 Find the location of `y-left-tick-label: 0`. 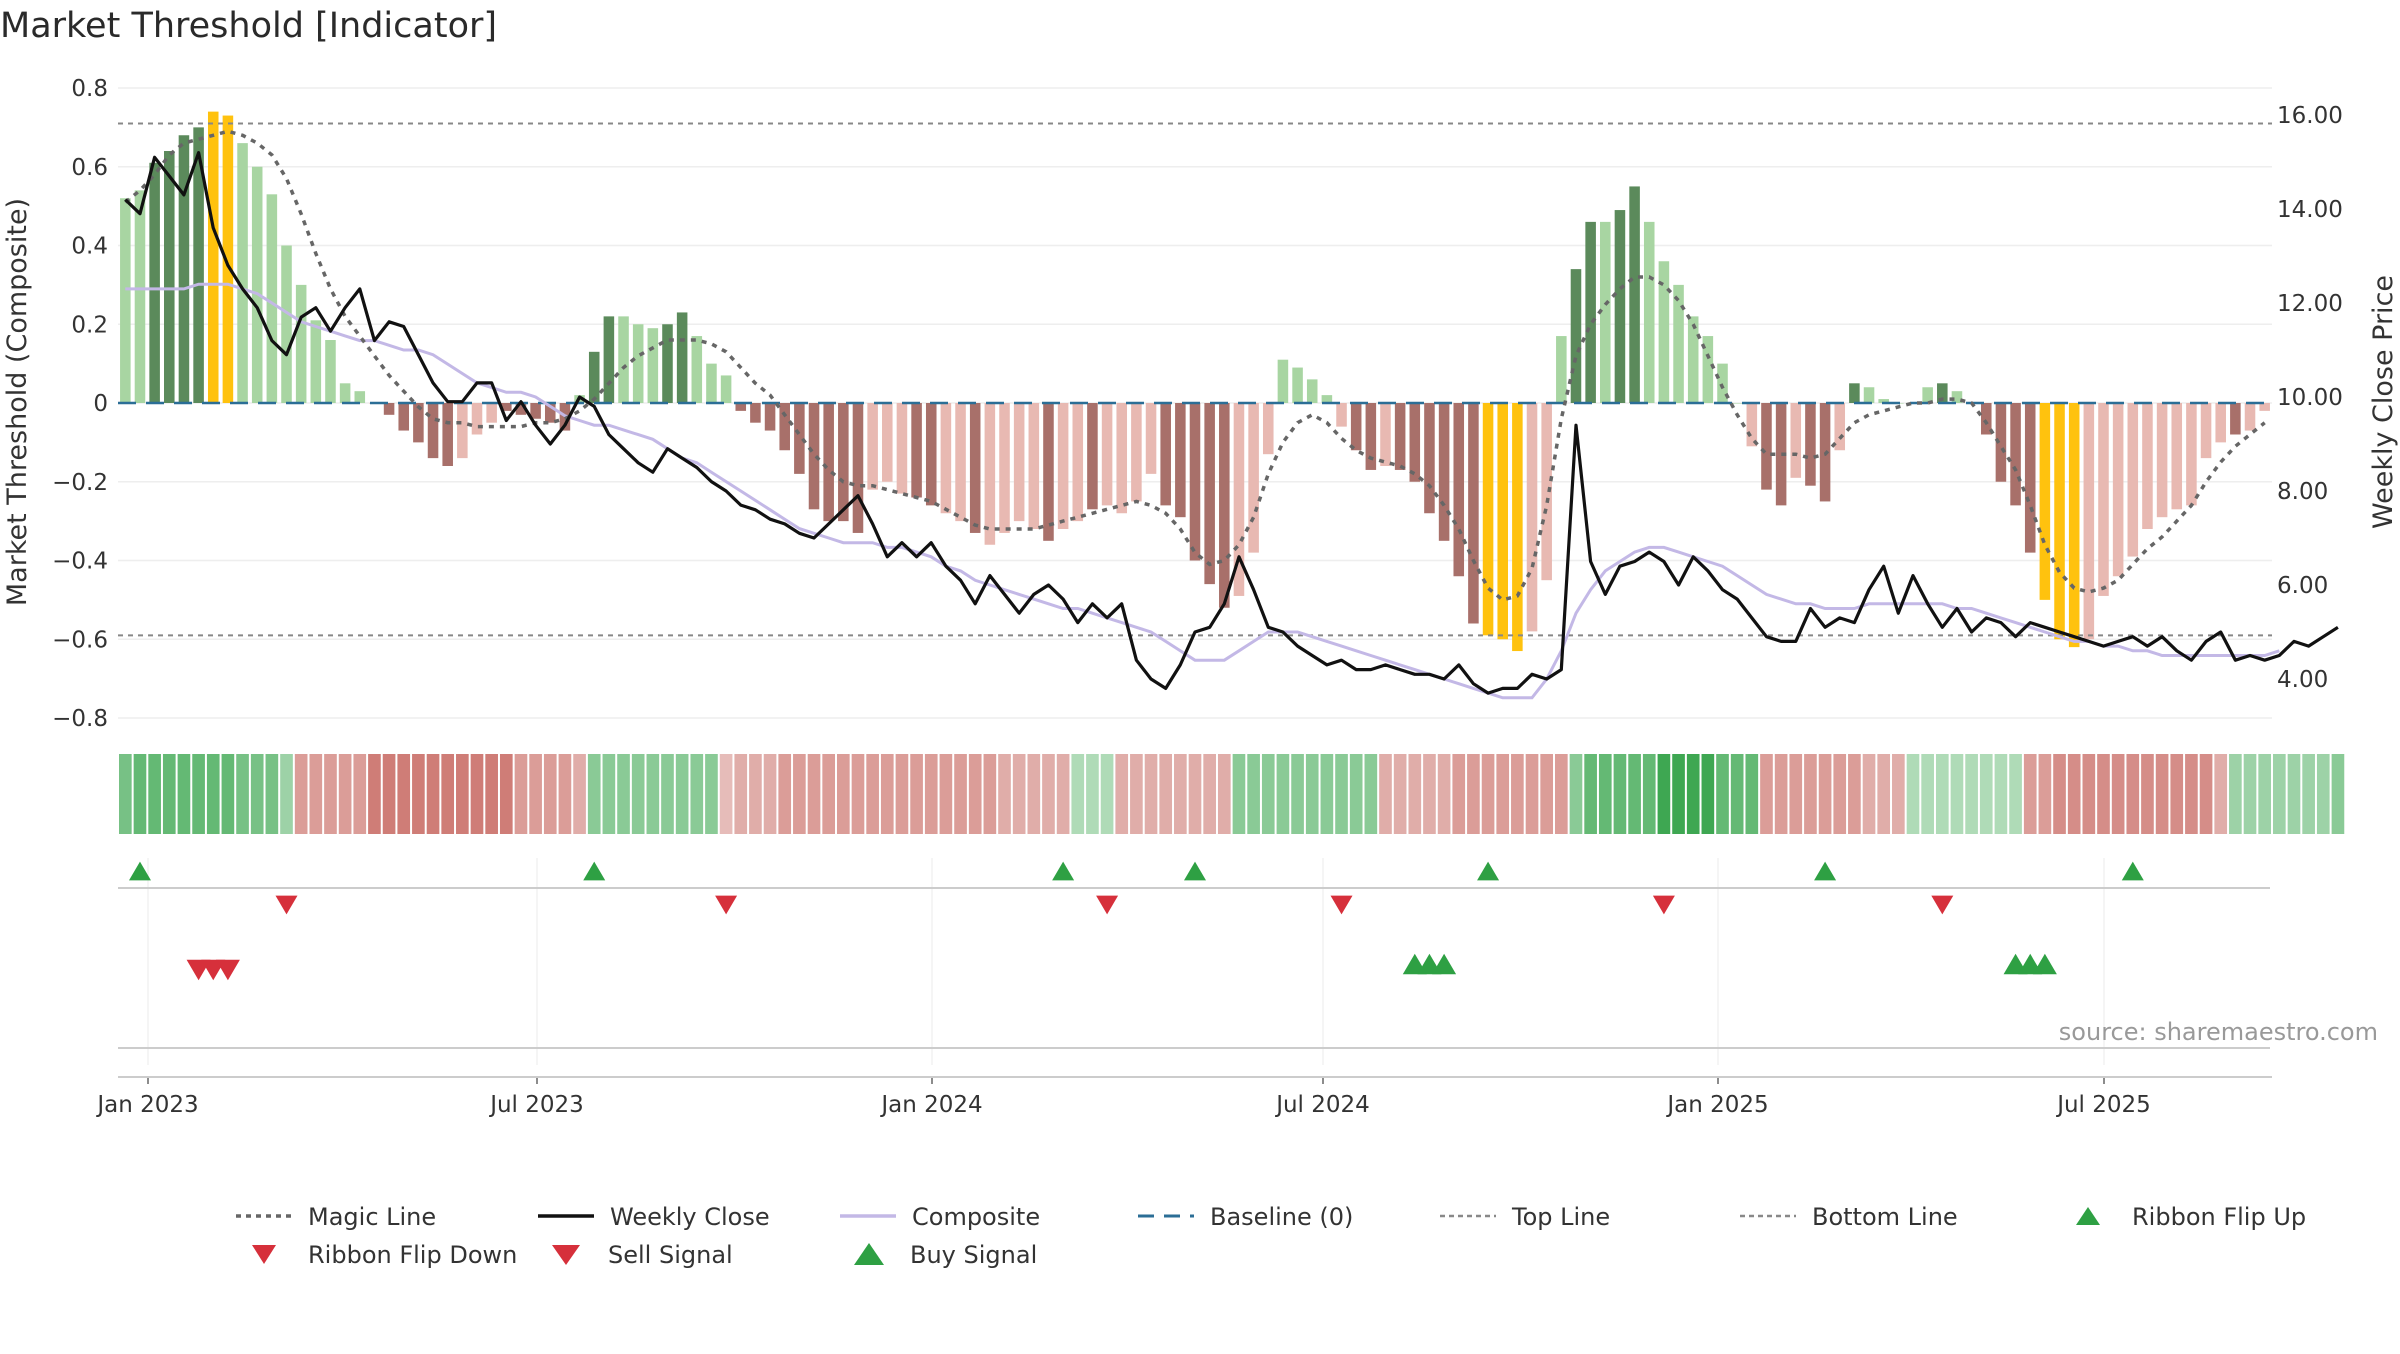

y-left-tick-label: 0 is located at coordinates (100, 404).